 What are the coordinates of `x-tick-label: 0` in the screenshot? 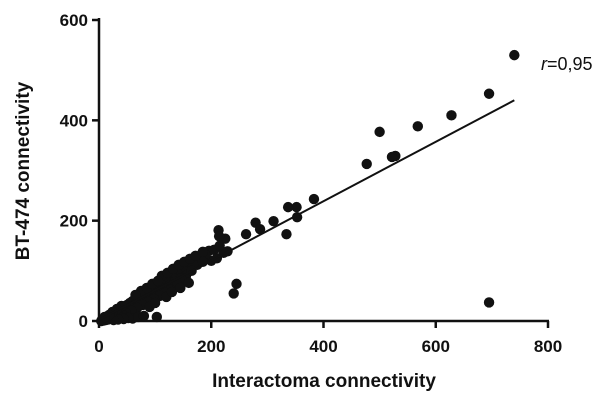 It's located at (98, 346).